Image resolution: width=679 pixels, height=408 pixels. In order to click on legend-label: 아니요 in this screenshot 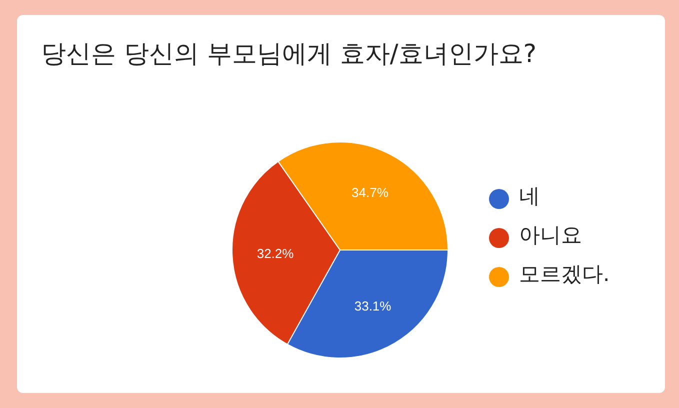, I will do `click(550, 235)`.